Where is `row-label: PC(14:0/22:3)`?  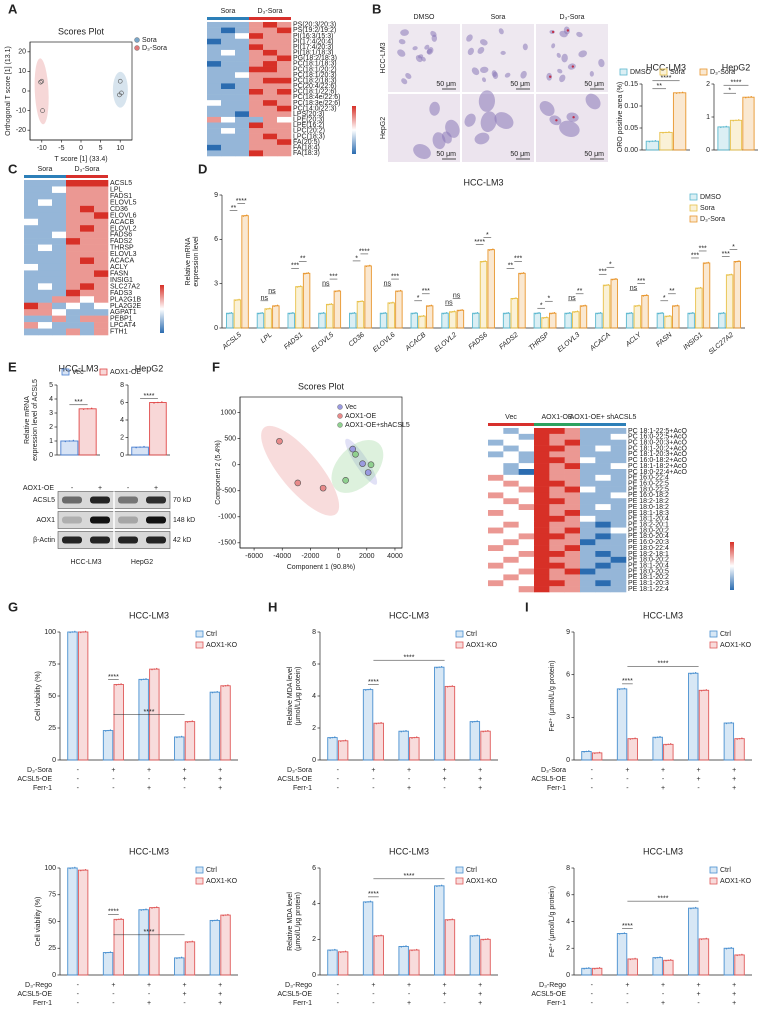 row-label: PC(14:0/22:3) is located at coordinates (315, 108).